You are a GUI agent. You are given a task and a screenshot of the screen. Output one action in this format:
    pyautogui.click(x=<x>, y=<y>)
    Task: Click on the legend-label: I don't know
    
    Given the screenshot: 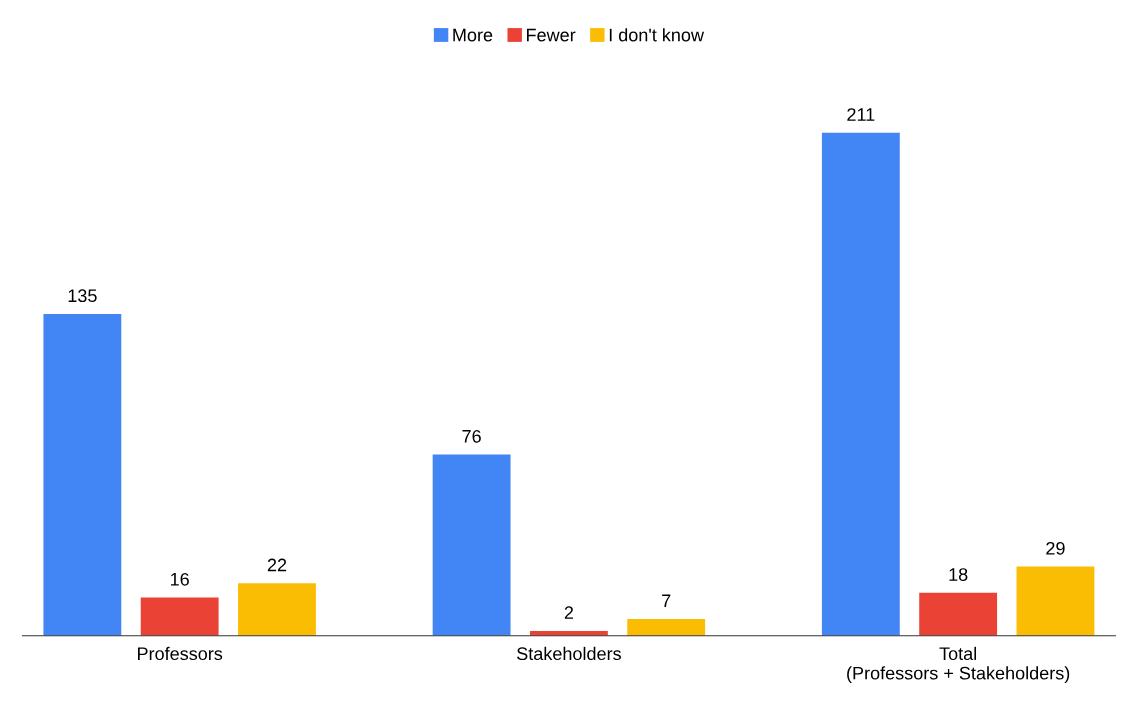 What is the action you would take?
    pyautogui.click(x=657, y=35)
    